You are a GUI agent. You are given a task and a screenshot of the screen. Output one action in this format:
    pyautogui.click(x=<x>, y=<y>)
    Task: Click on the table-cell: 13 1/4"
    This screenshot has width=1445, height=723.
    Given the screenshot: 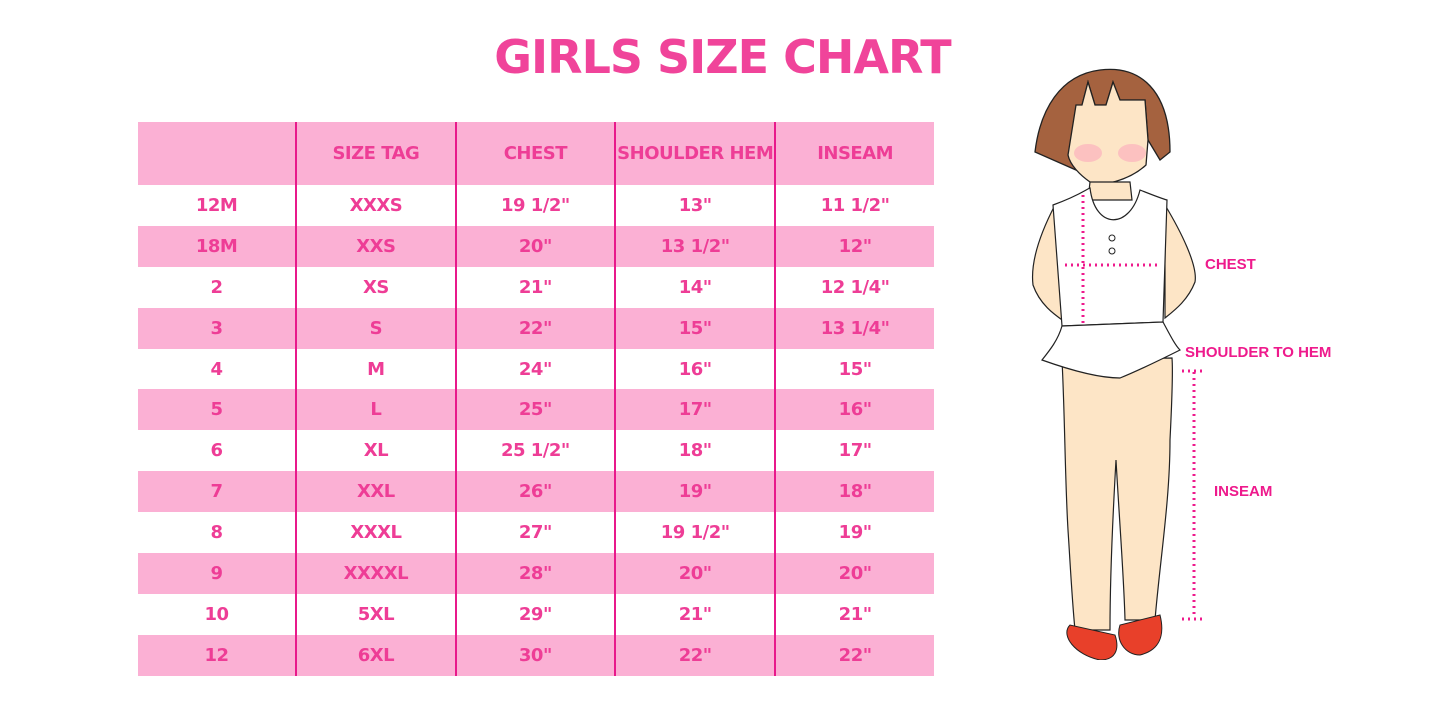 What is the action you would take?
    pyautogui.click(x=854, y=328)
    